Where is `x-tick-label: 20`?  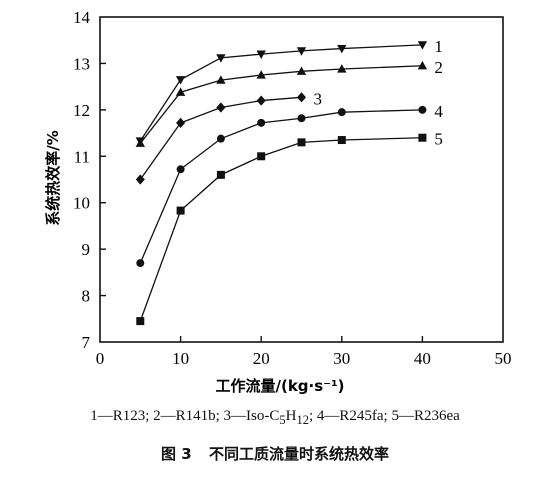
x-tick-label: 20 is located at coordinates (261, 358).